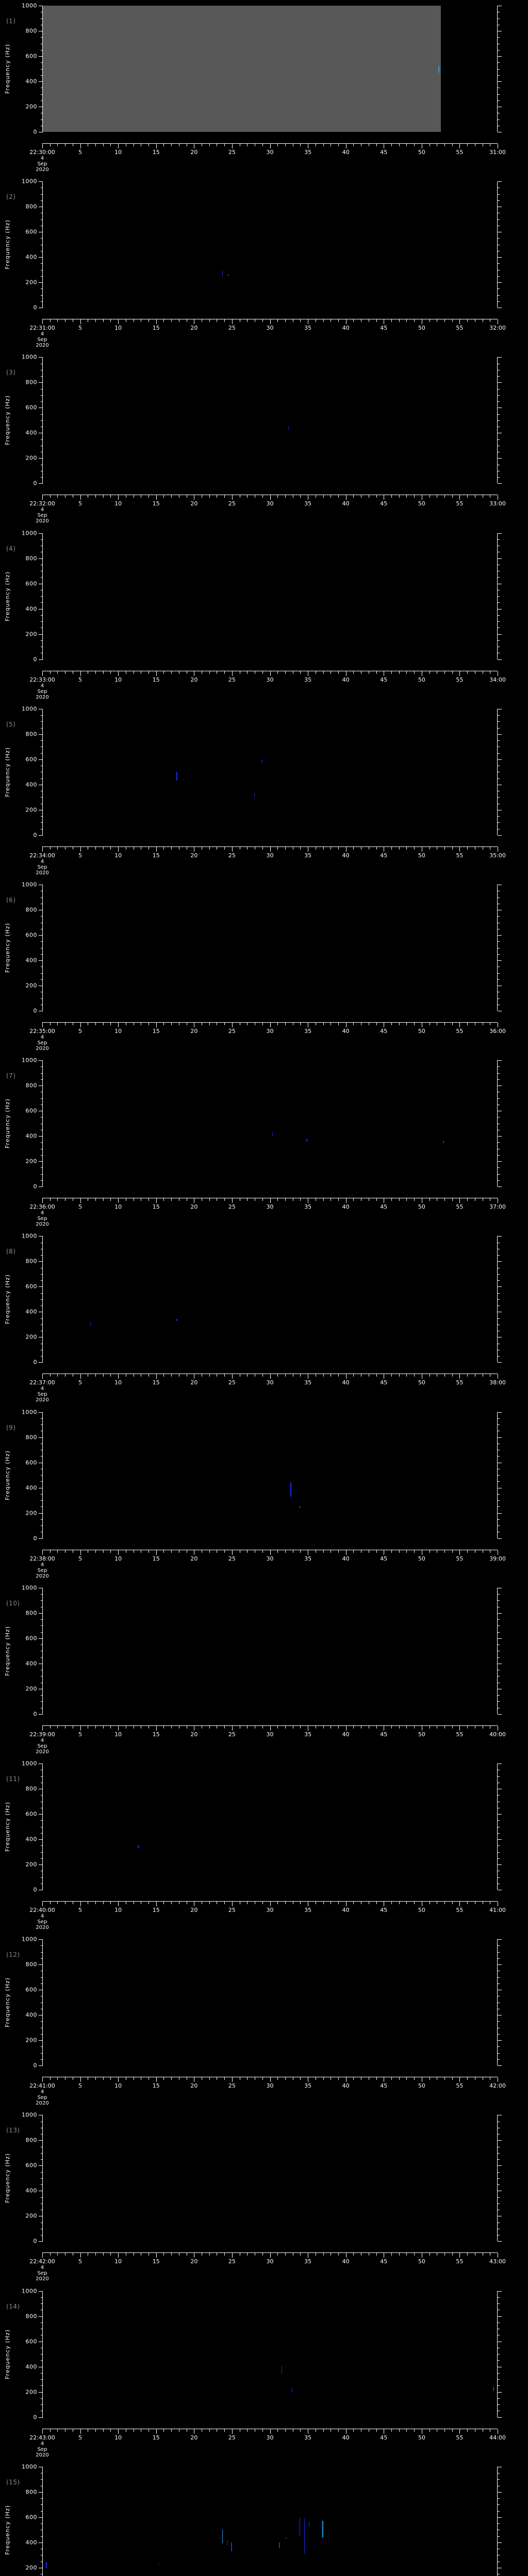 Image resolution: width=528 pixels, height=2576 pixels. I want to click on y-tick-labels: 0 200 400 600 800 1000, so click(19, 2178).